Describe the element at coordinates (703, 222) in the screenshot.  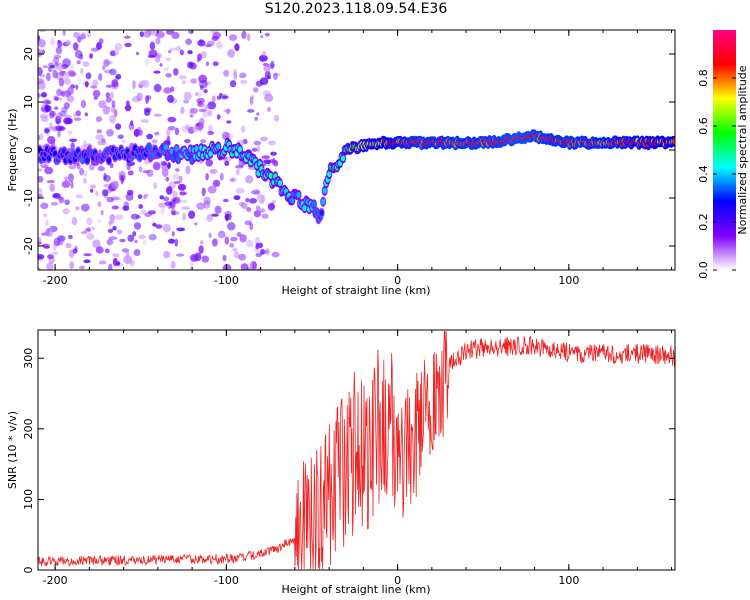
I see `colorbar-tick-label: 0.2` at that location.